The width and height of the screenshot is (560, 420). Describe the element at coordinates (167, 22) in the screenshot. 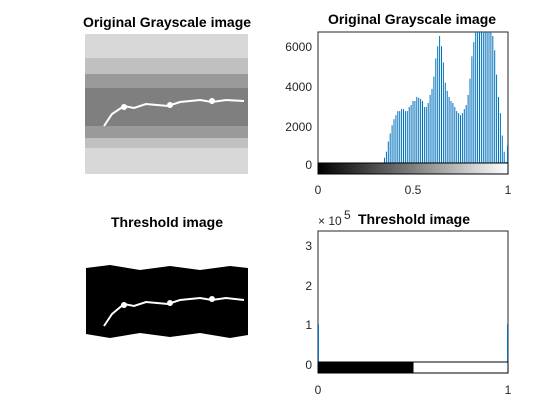

I see `original-image-title: Original Grayscale image` at that location.